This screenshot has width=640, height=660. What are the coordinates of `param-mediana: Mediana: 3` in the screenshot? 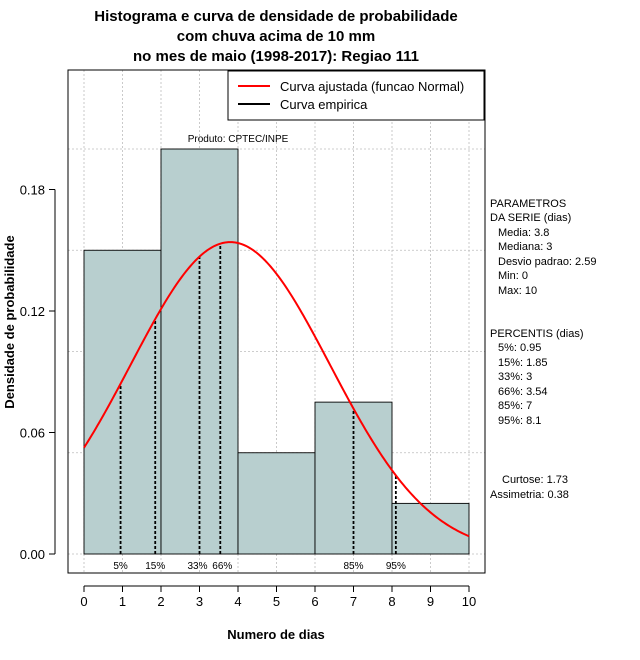 It's located at (525, 247).